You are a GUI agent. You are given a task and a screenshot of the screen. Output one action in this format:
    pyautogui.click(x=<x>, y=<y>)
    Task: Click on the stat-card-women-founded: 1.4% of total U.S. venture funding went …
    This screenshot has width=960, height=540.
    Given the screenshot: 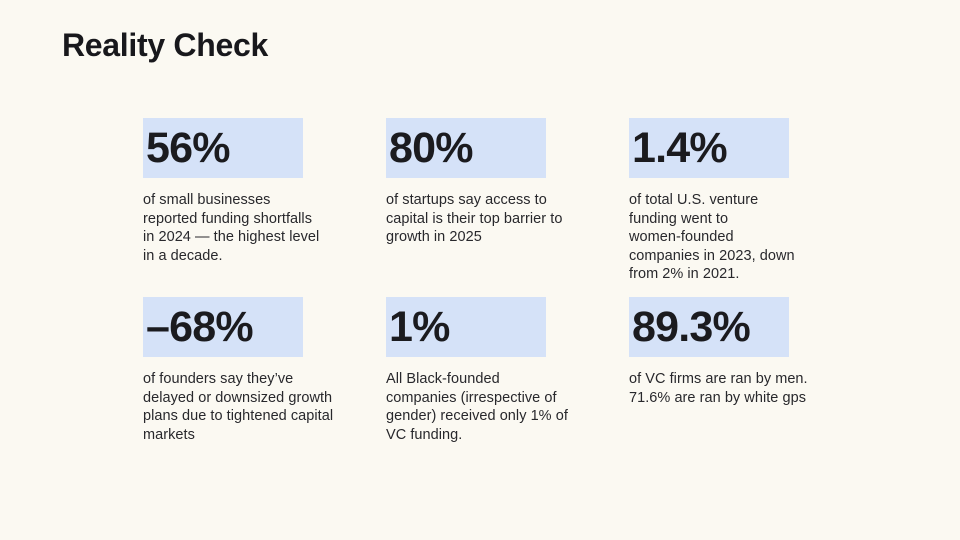 What is the action you would take?
    pyautogui.click(x=712, y=207)
    